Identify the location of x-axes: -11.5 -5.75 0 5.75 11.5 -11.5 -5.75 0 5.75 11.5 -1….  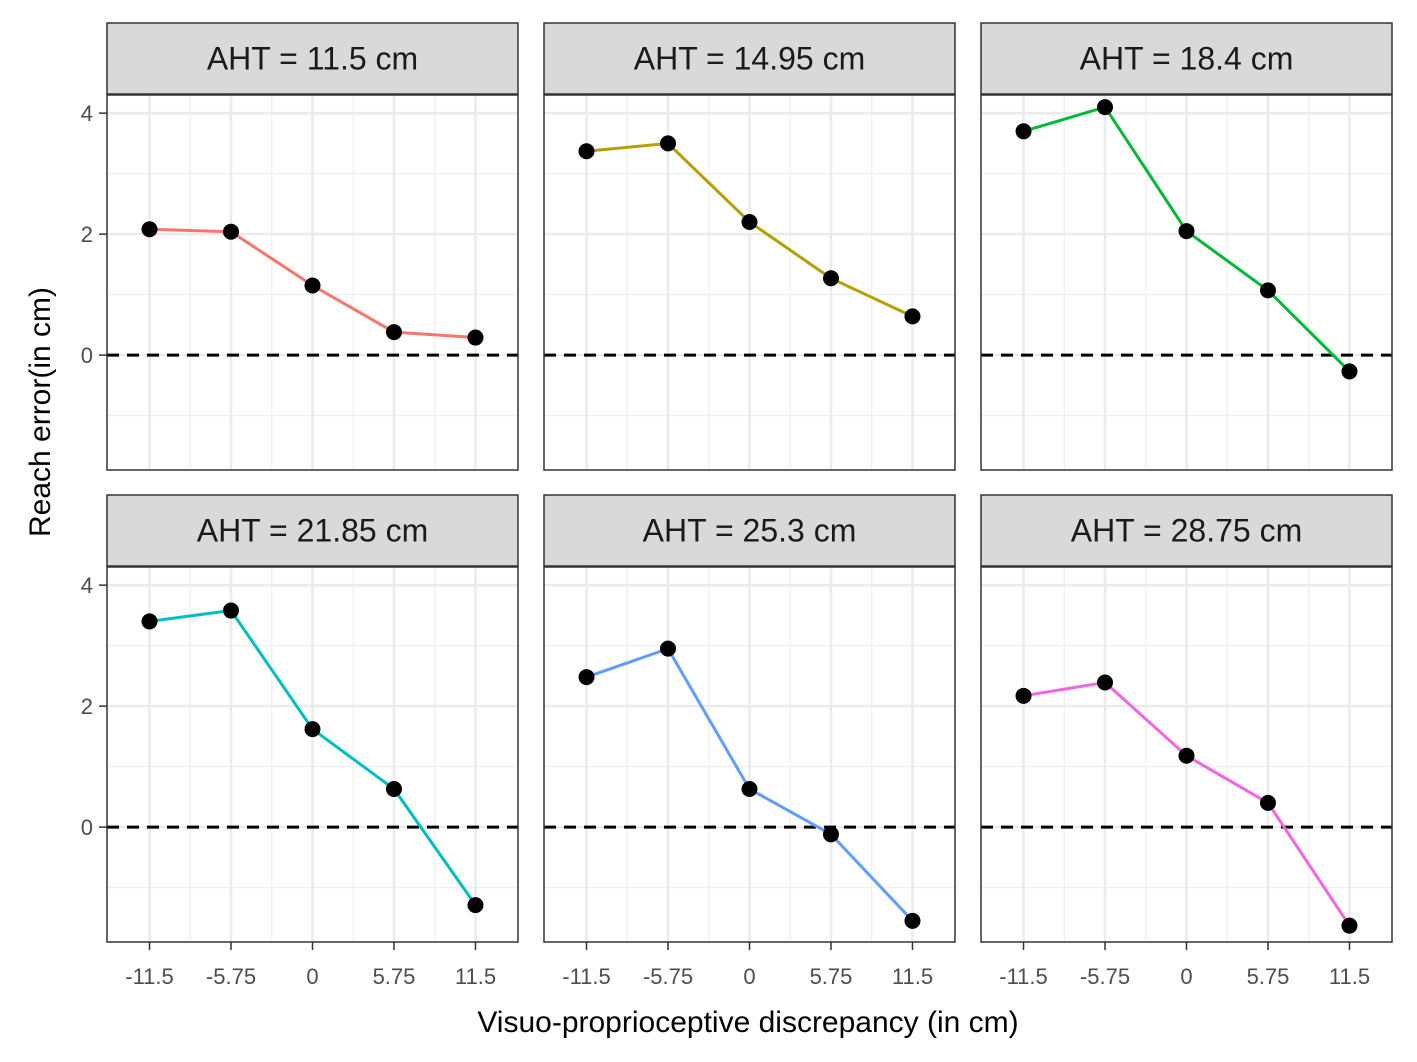
(747, 965).